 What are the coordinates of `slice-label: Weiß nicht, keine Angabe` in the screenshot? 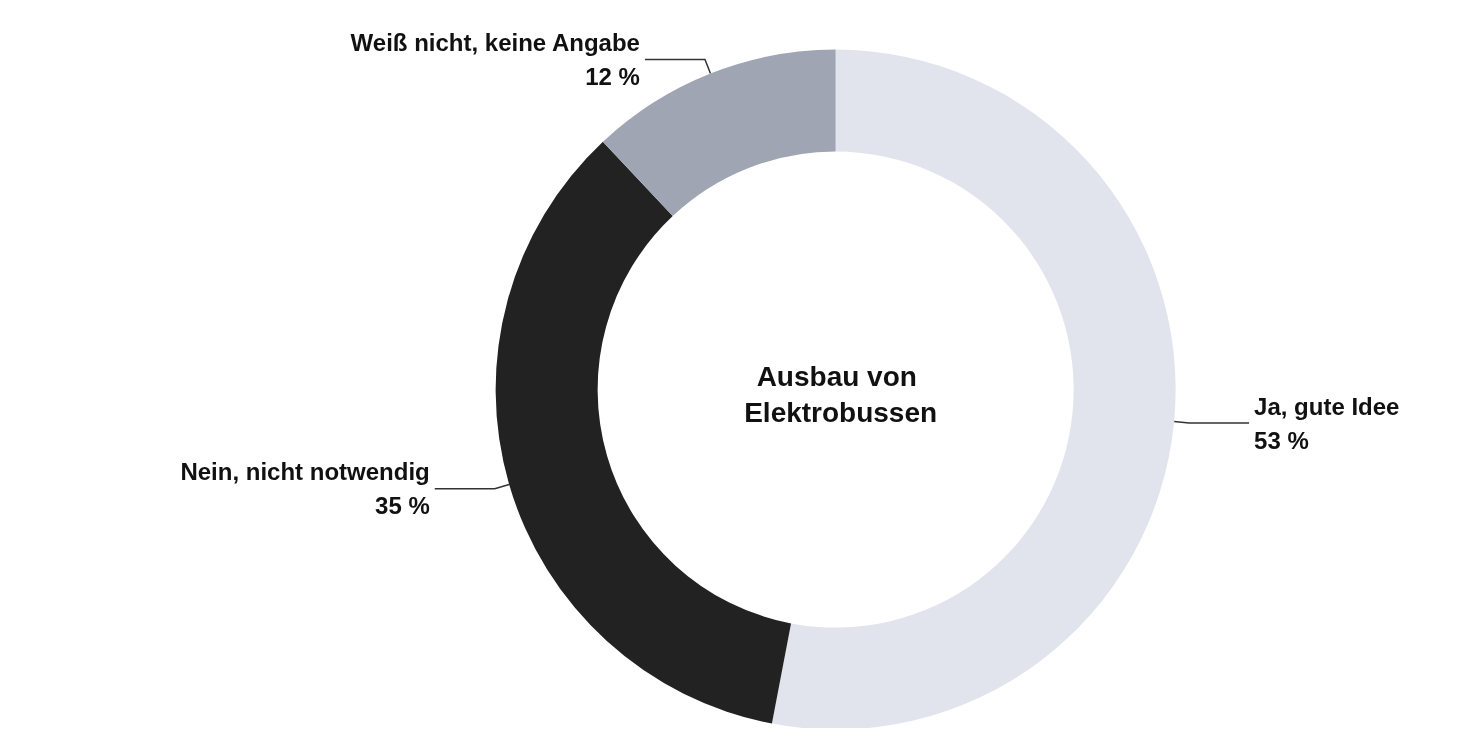 It's located at (495, 43).